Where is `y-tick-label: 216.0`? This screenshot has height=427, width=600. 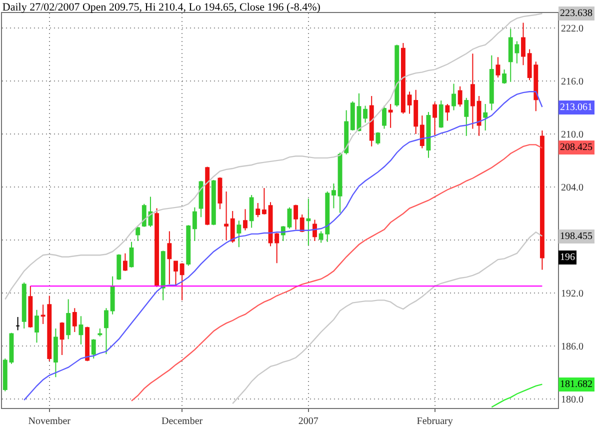
y-tick-label: 216.0 is located at coordinates (572, 82).